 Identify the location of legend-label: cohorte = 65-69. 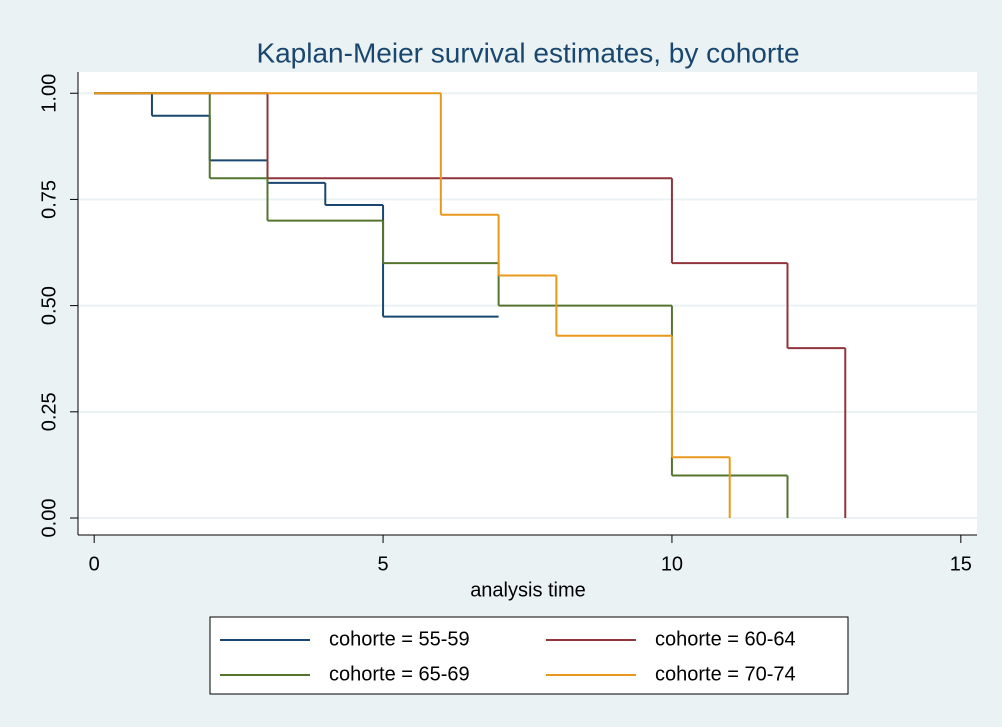
(399, 674).